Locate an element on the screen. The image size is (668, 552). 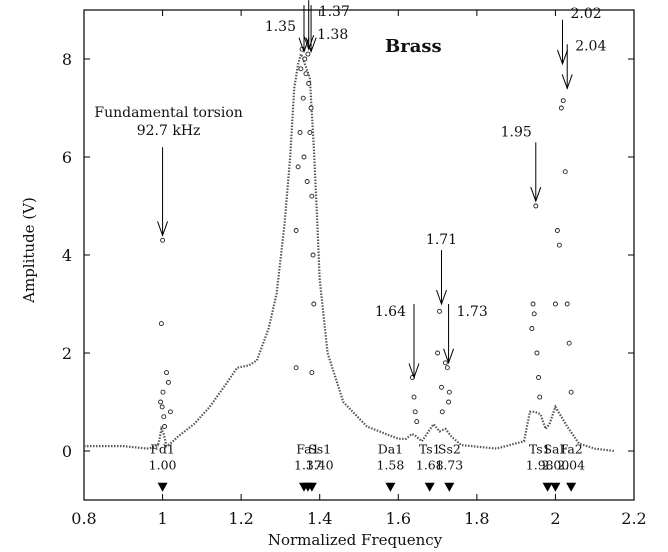
x-tick-label: 0.8 is located at coordinates (83, 518).